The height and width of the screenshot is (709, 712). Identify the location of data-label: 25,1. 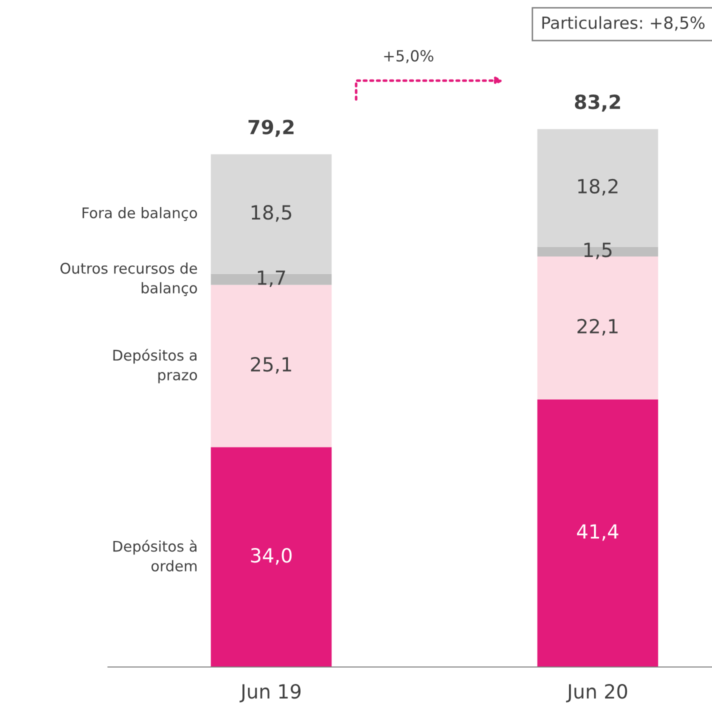
(271, 365).